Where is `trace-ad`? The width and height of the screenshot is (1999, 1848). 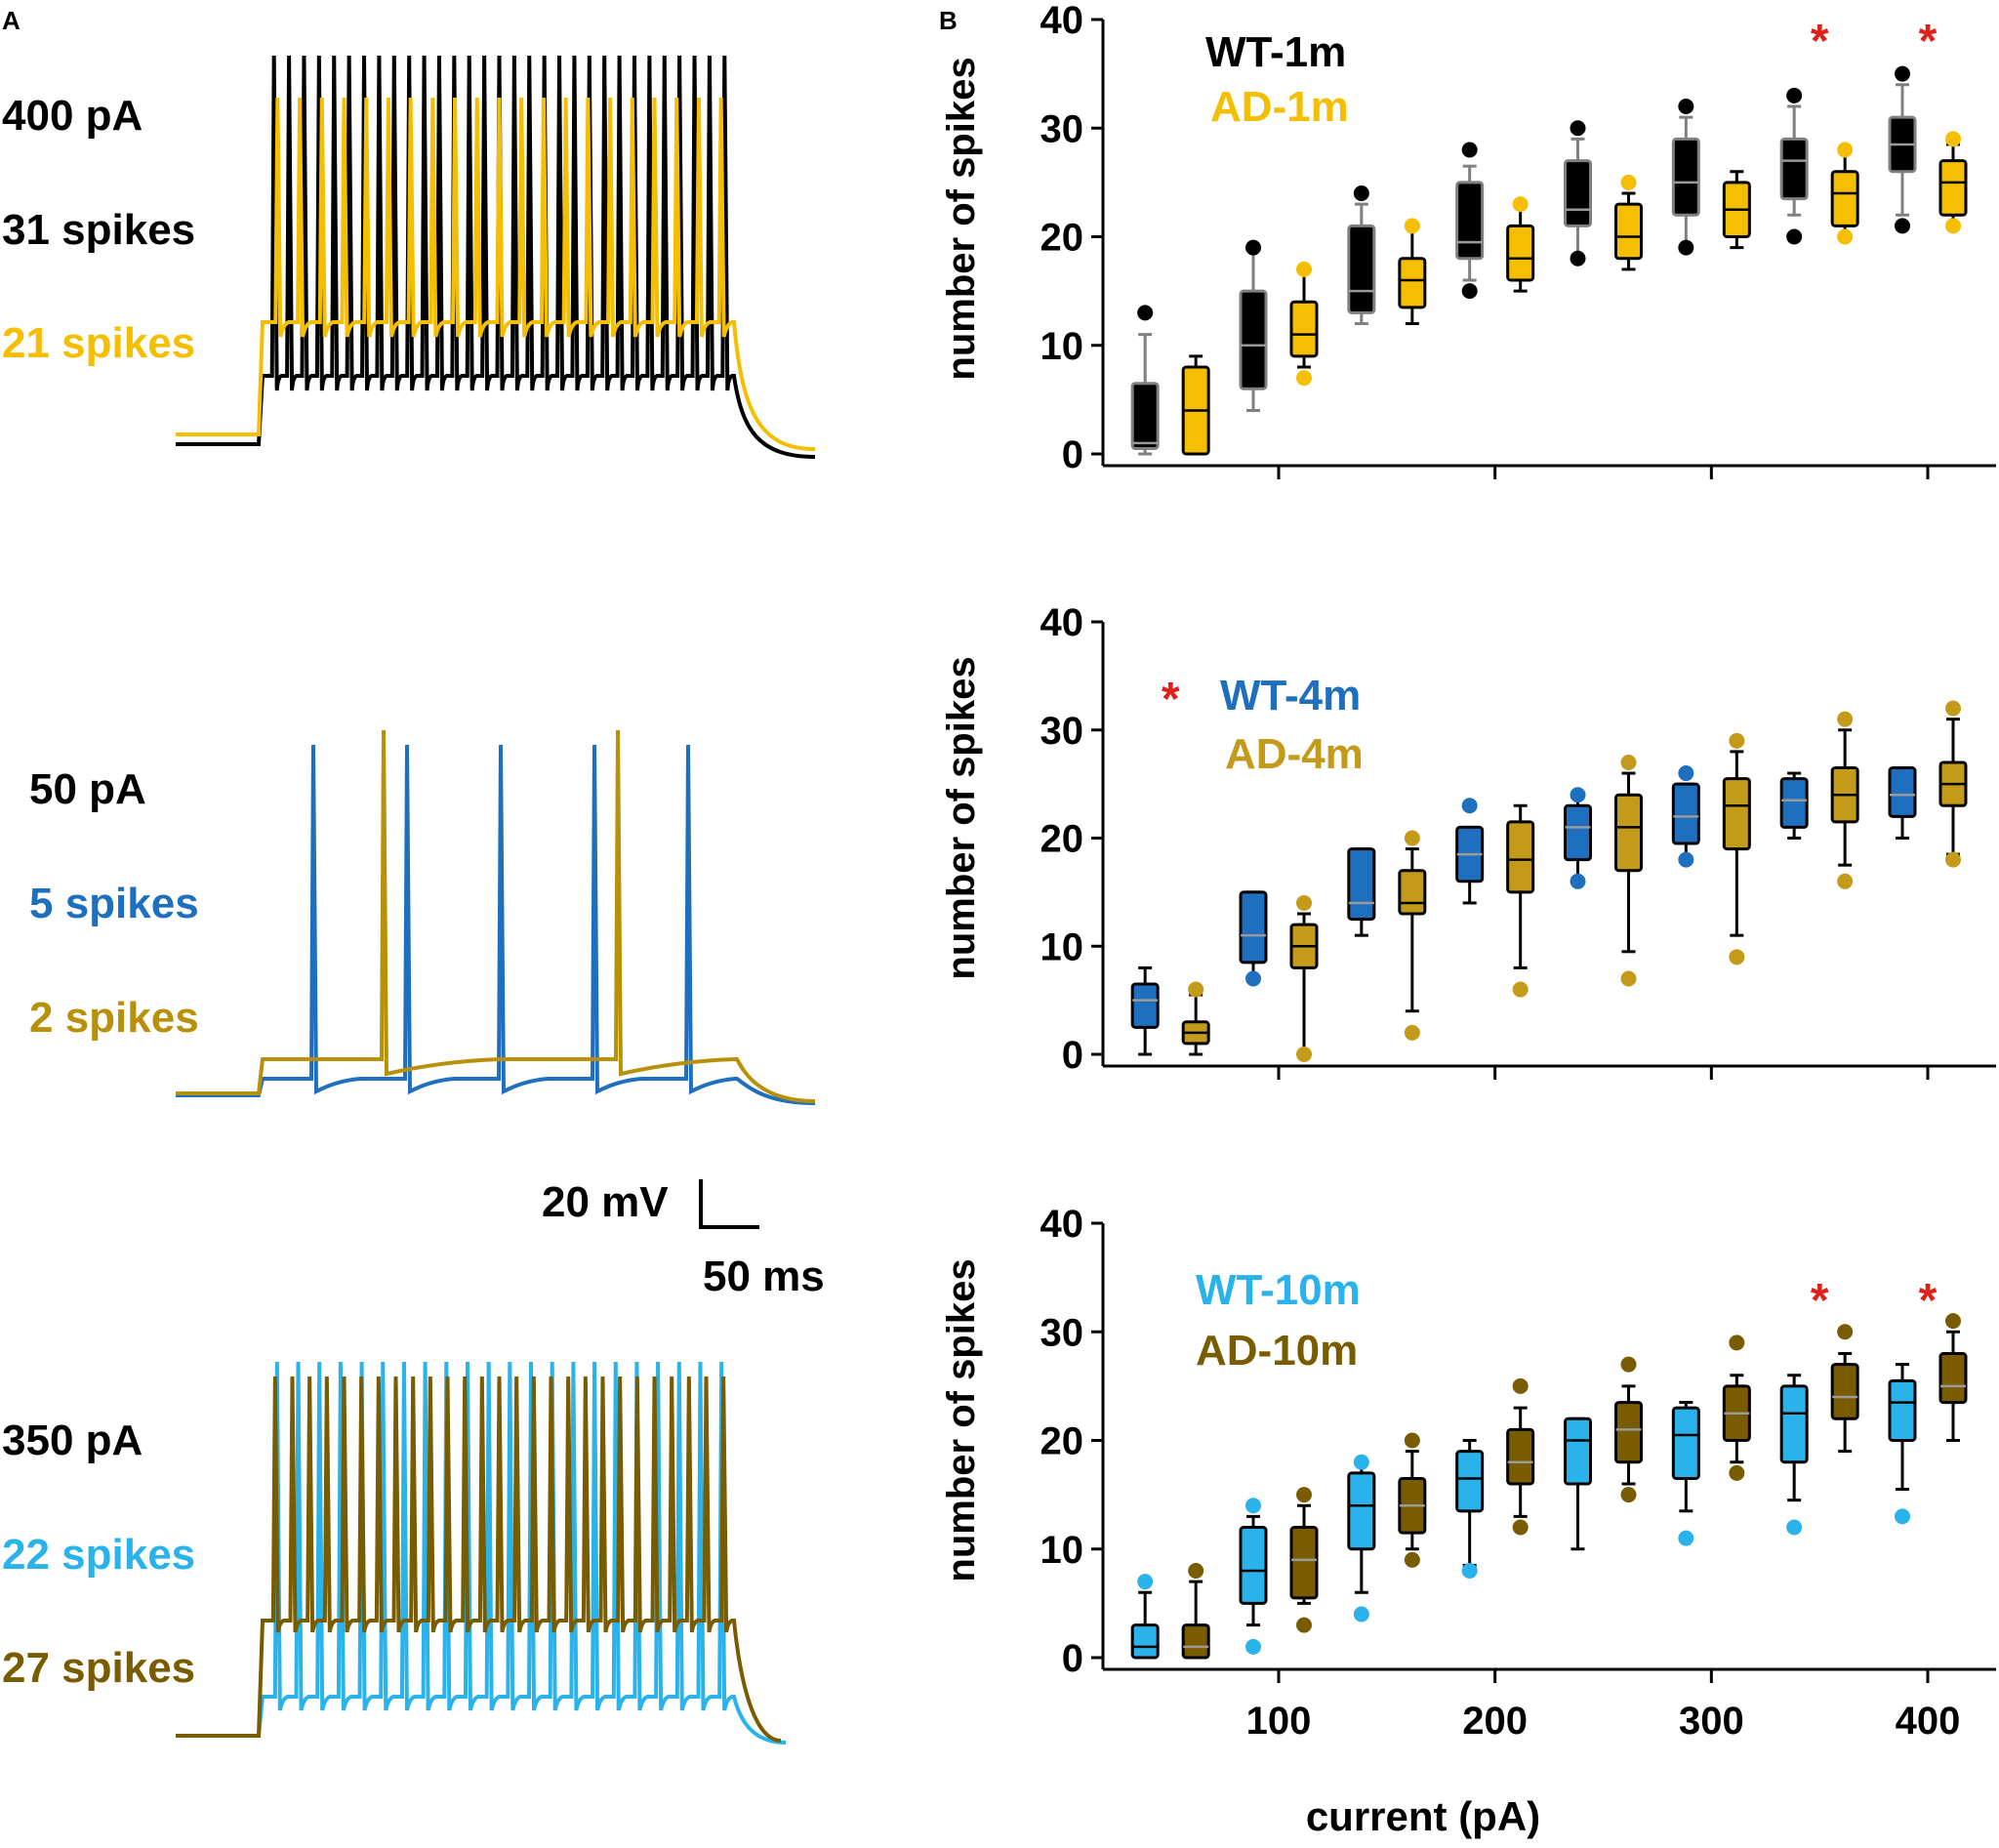
trace-ad is located at coordinates (479, 1559).